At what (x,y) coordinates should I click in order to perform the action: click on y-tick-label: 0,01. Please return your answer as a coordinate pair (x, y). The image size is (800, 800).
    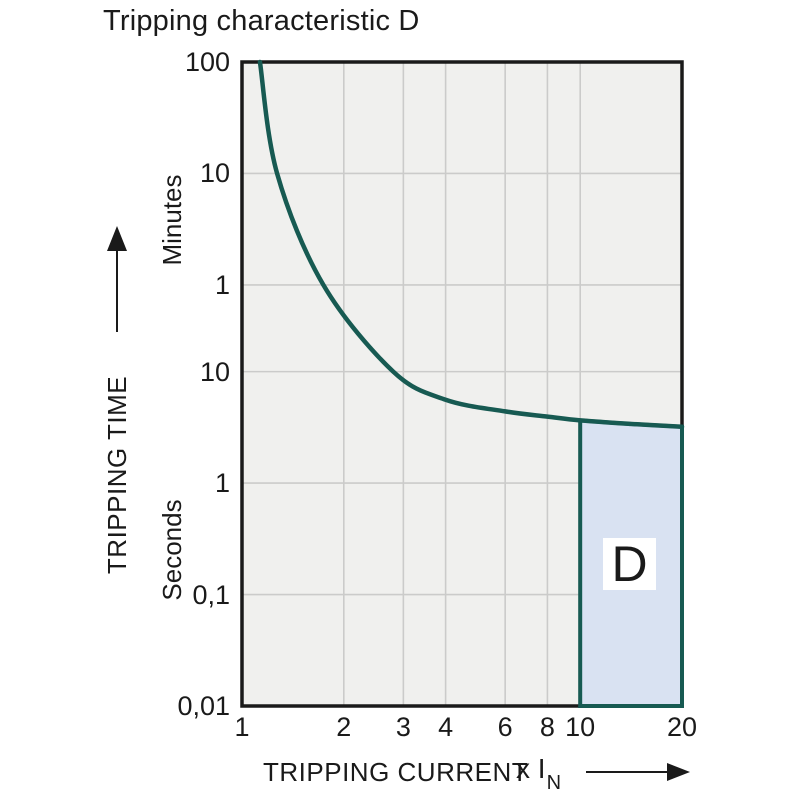
    Looking at the image, I should click on (203, 706).